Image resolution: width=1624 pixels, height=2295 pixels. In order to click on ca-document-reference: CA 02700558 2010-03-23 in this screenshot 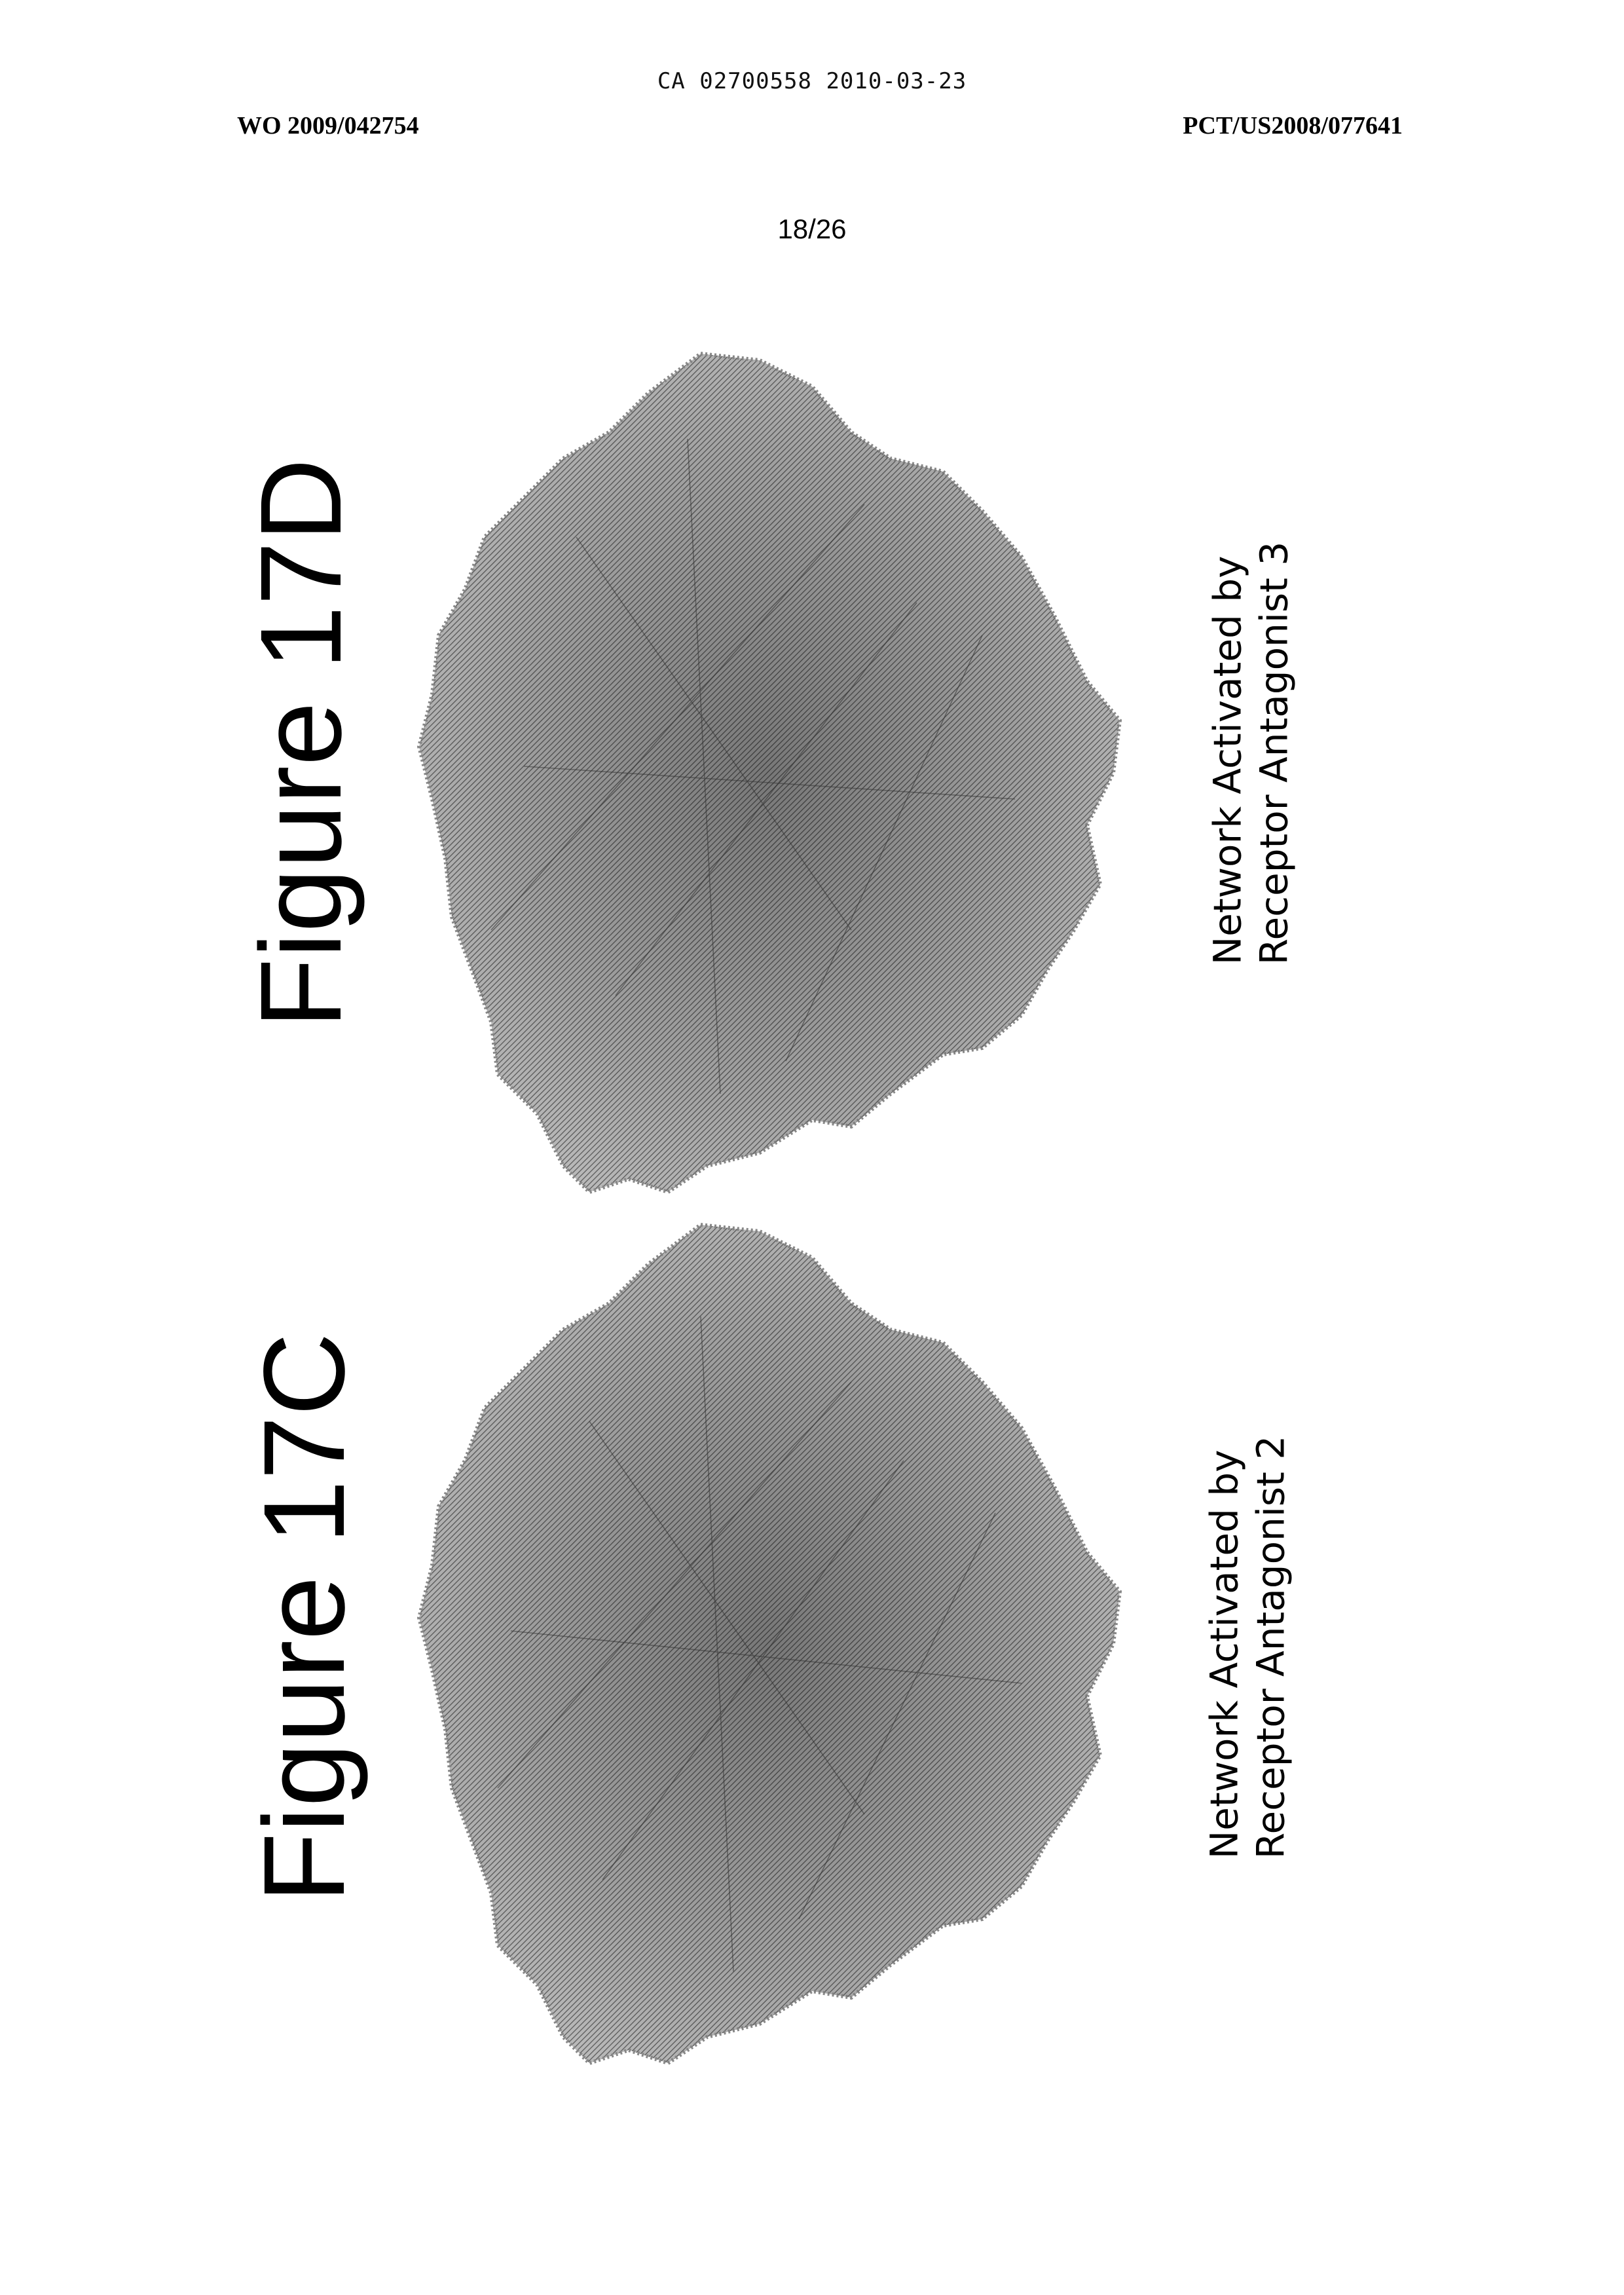, I will do `click(812, 81)`.